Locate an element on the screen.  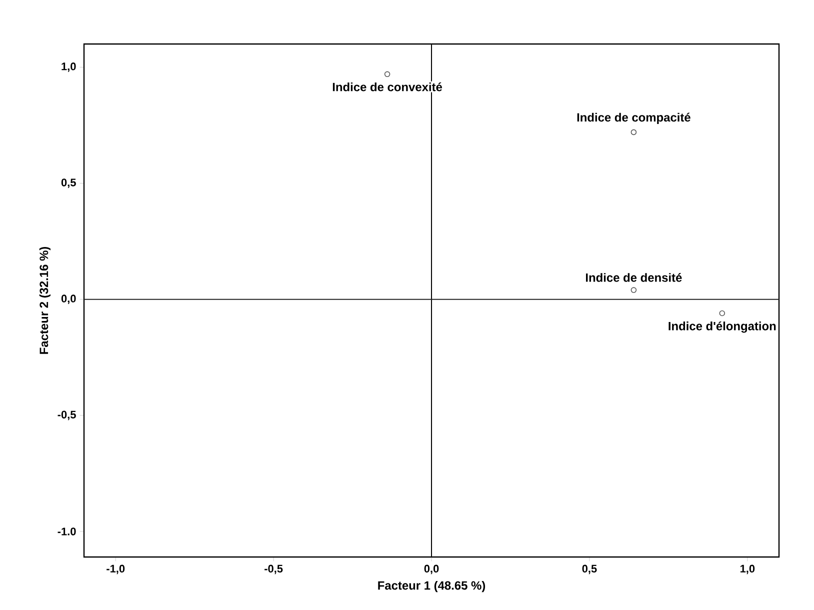
x-tick-label: 1,0 is located at coordinates (747, 569).